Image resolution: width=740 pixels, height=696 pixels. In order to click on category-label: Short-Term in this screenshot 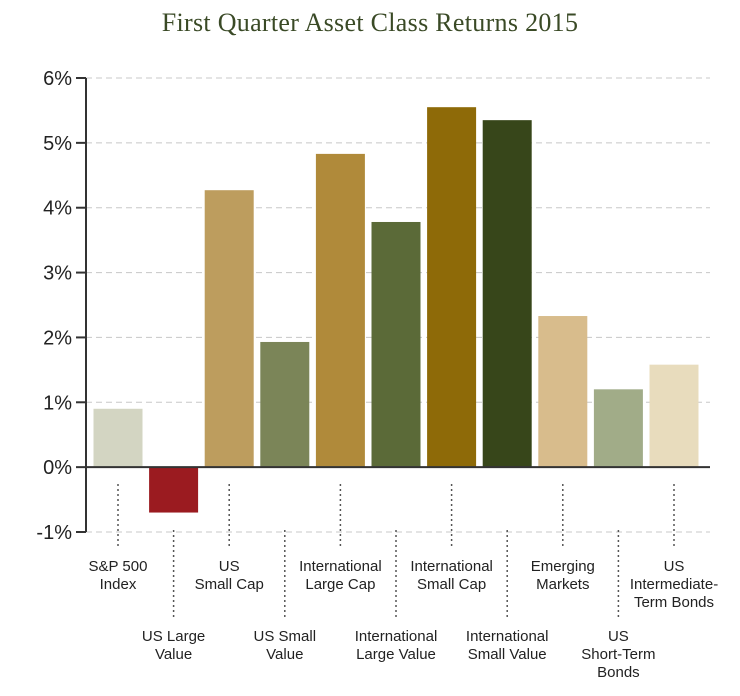, I will do `click(618, 654)`.